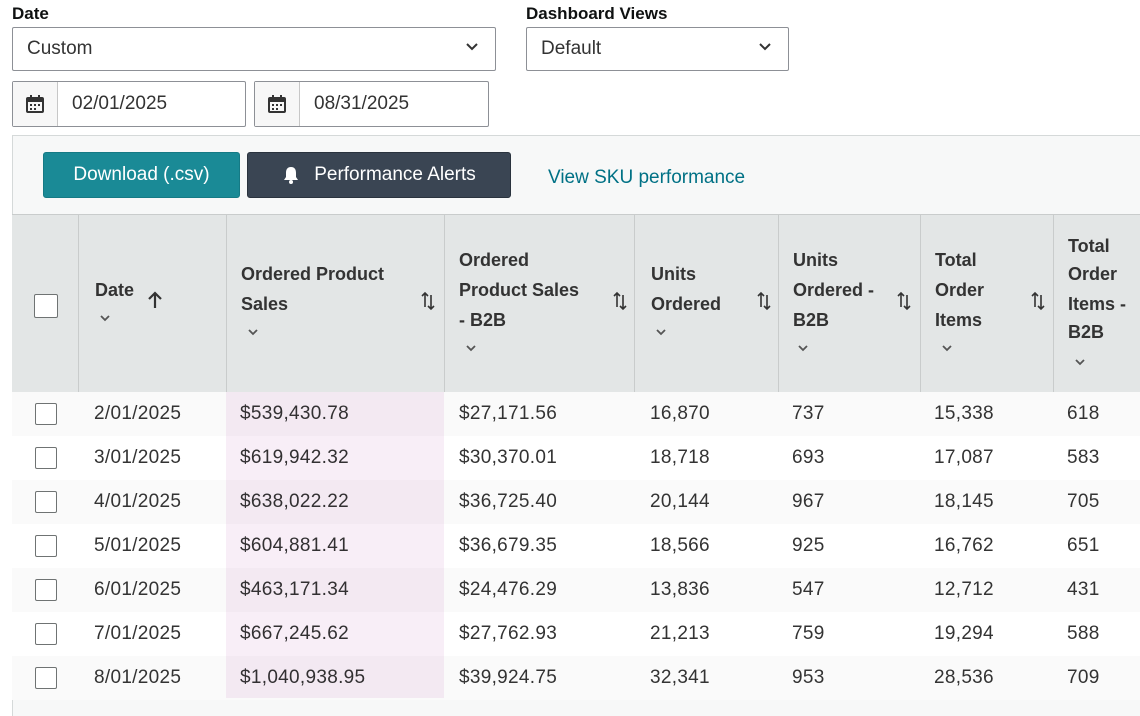  Describe the element at coordinates (115, 290) in the screenshot. I see `header-date-label: Date` at that location.